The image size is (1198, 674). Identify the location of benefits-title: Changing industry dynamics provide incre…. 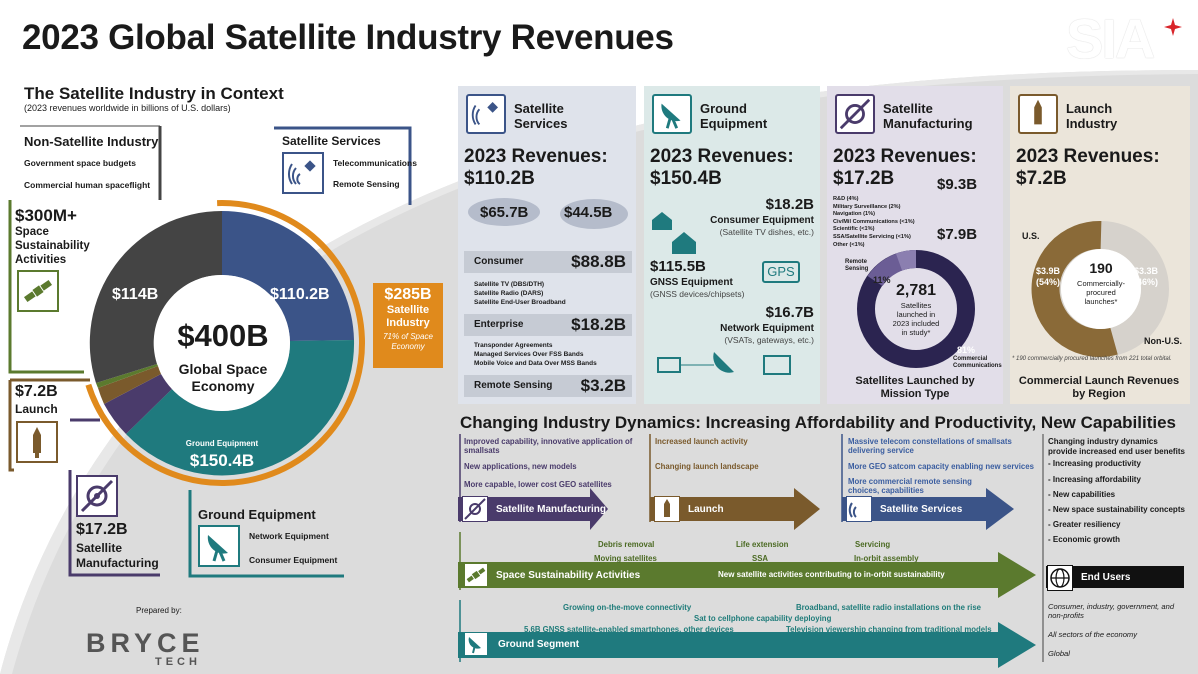
(1116, 446).